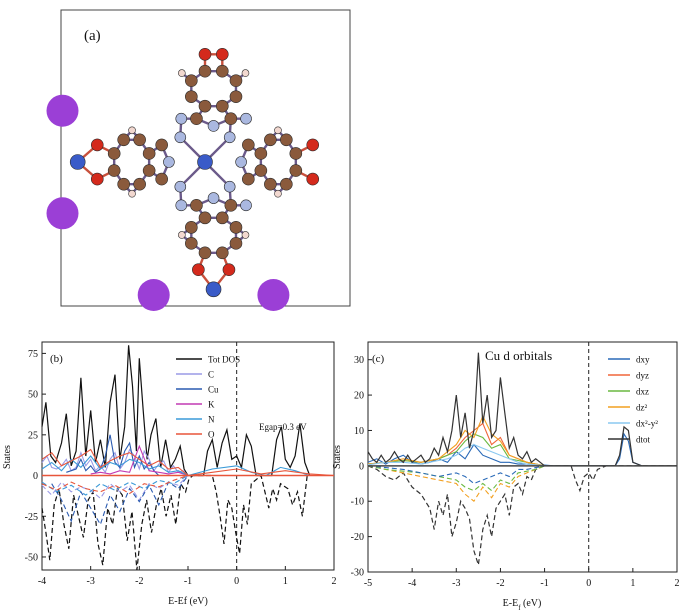  Describe the element at coordinates (224, 360) in the screenshot. I see `legend-label: Tot DOS` at that location.